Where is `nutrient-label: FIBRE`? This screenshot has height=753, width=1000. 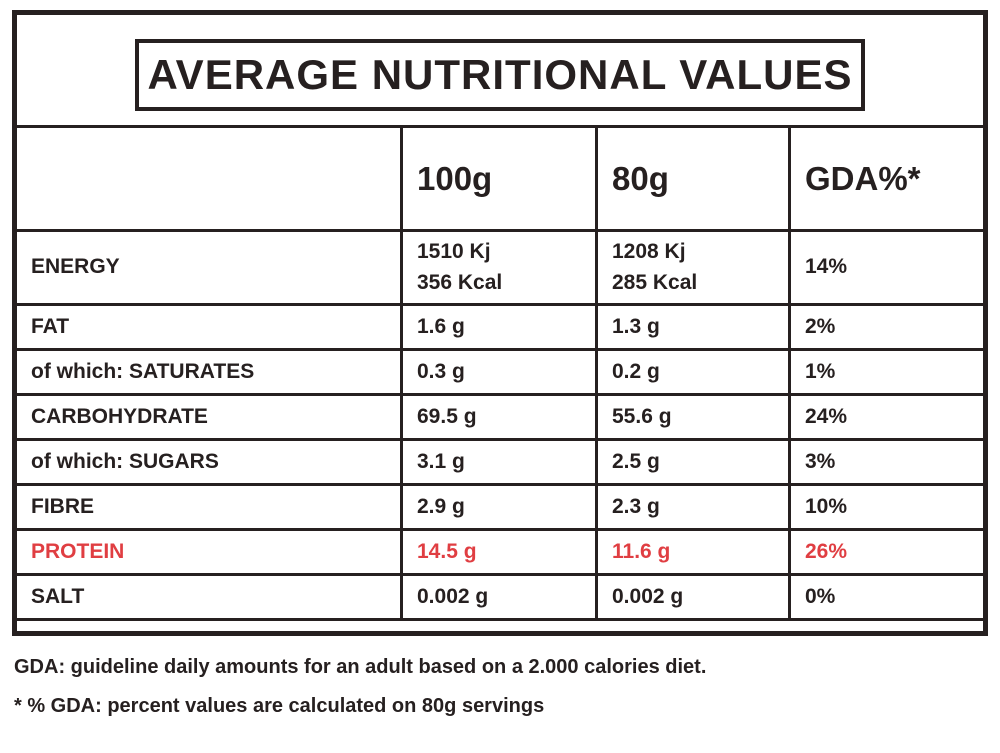
nutrient-label: FIBRE is located at coordinates (62, 506).